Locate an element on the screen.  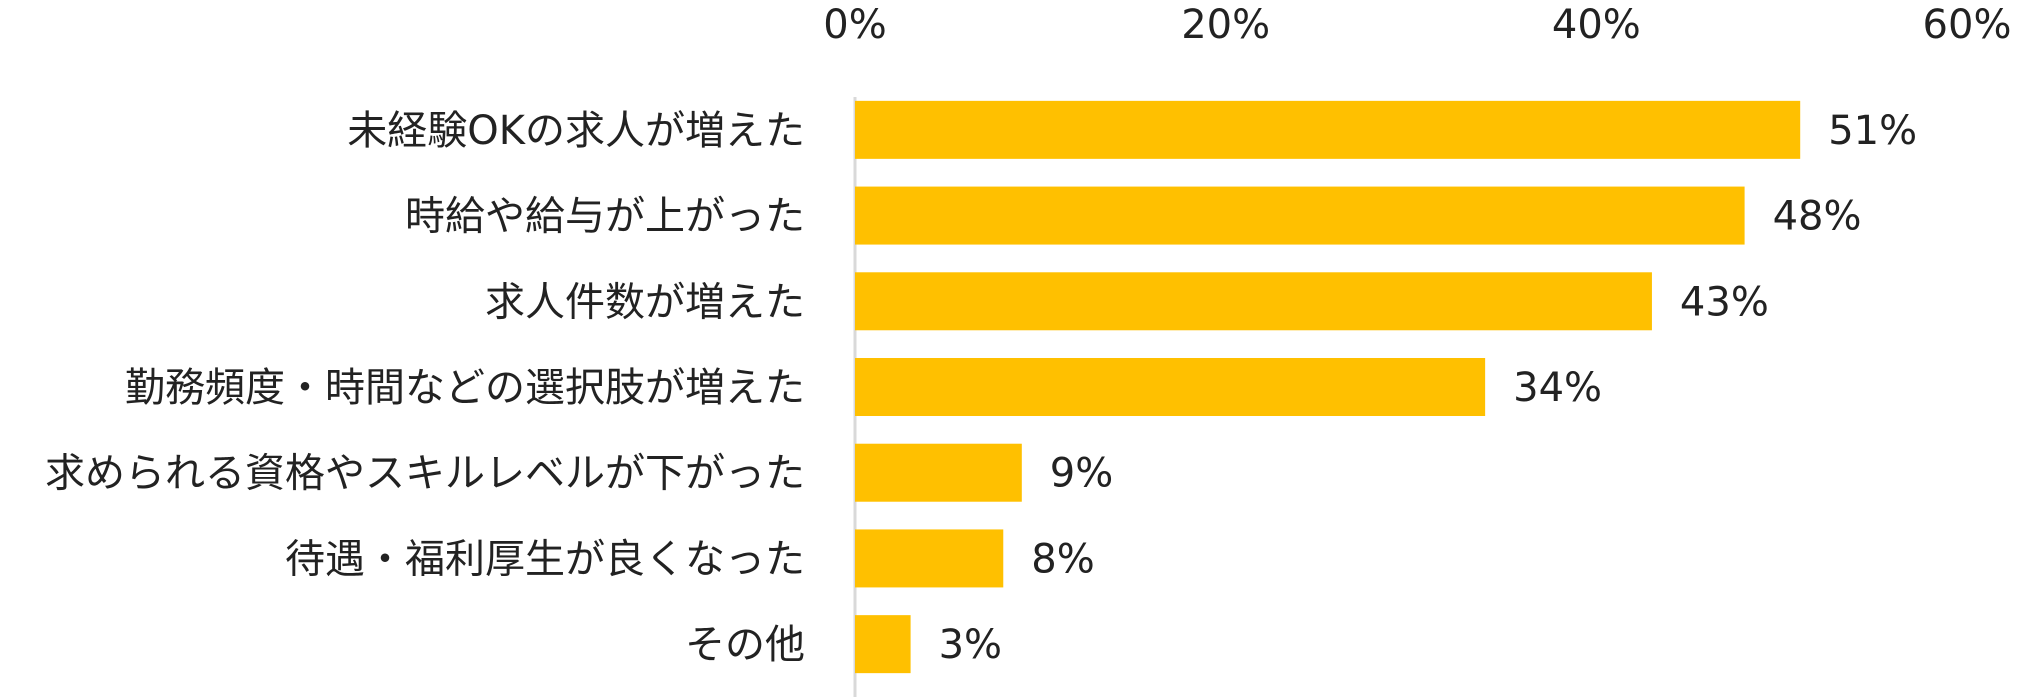
category-label: 未経験OKの求人が増えた is located at coordinates (576, 131).